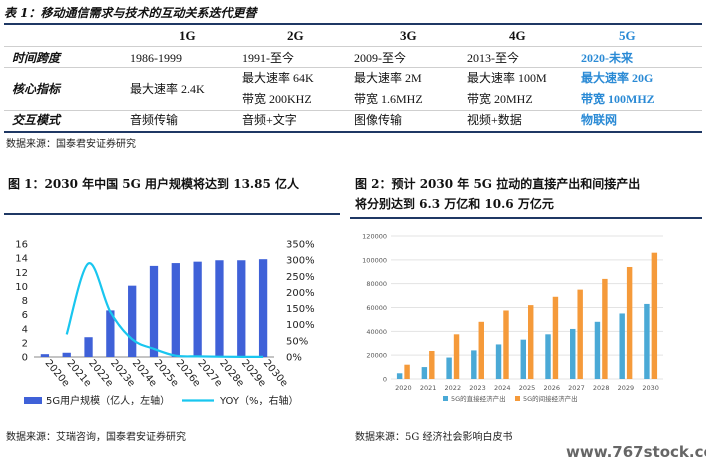 The image size is (706, 468). Describe the element at coordinates (259, 400) in the screenshot. I see `legend-label-line: YOY（%，右轴）` at that location.